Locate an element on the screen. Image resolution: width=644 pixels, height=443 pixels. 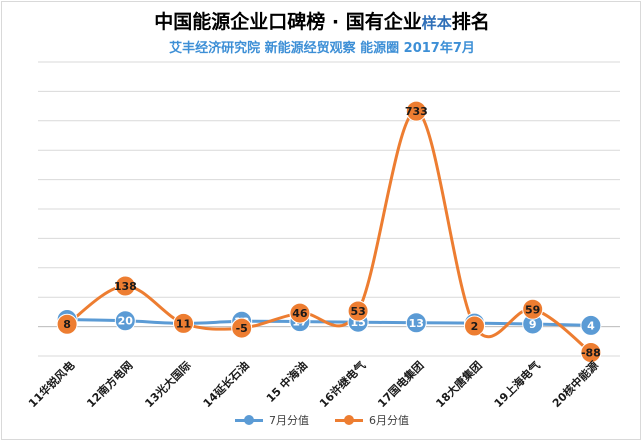
data-label: 733 is located at coordinates (416, 111).